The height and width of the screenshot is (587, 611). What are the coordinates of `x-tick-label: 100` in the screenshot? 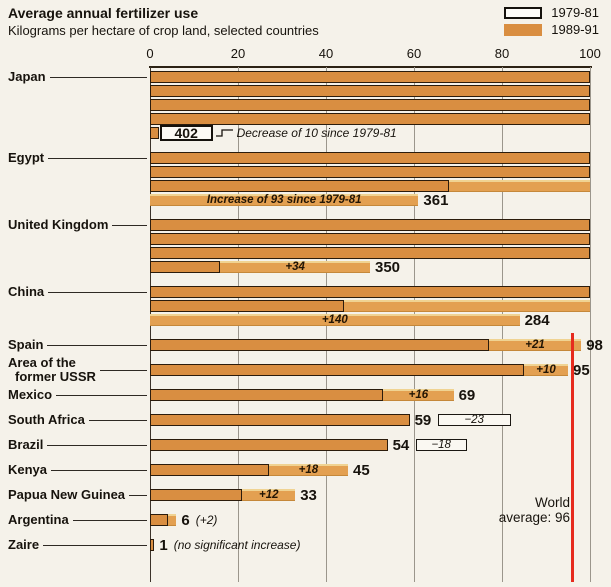 It's located at (590, 53).